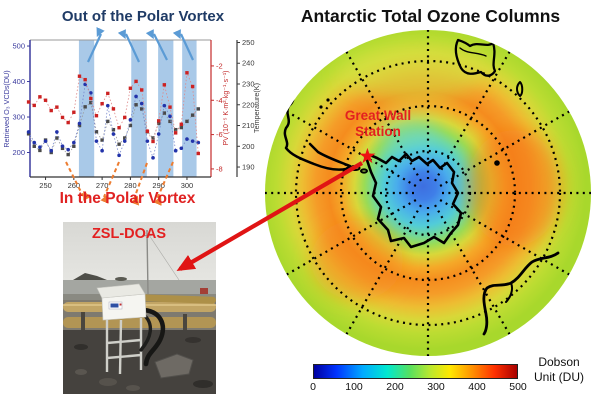  Describe the element at coordinates (414, 200) in the screenshot. I see `antarctica-coastline` at that location.